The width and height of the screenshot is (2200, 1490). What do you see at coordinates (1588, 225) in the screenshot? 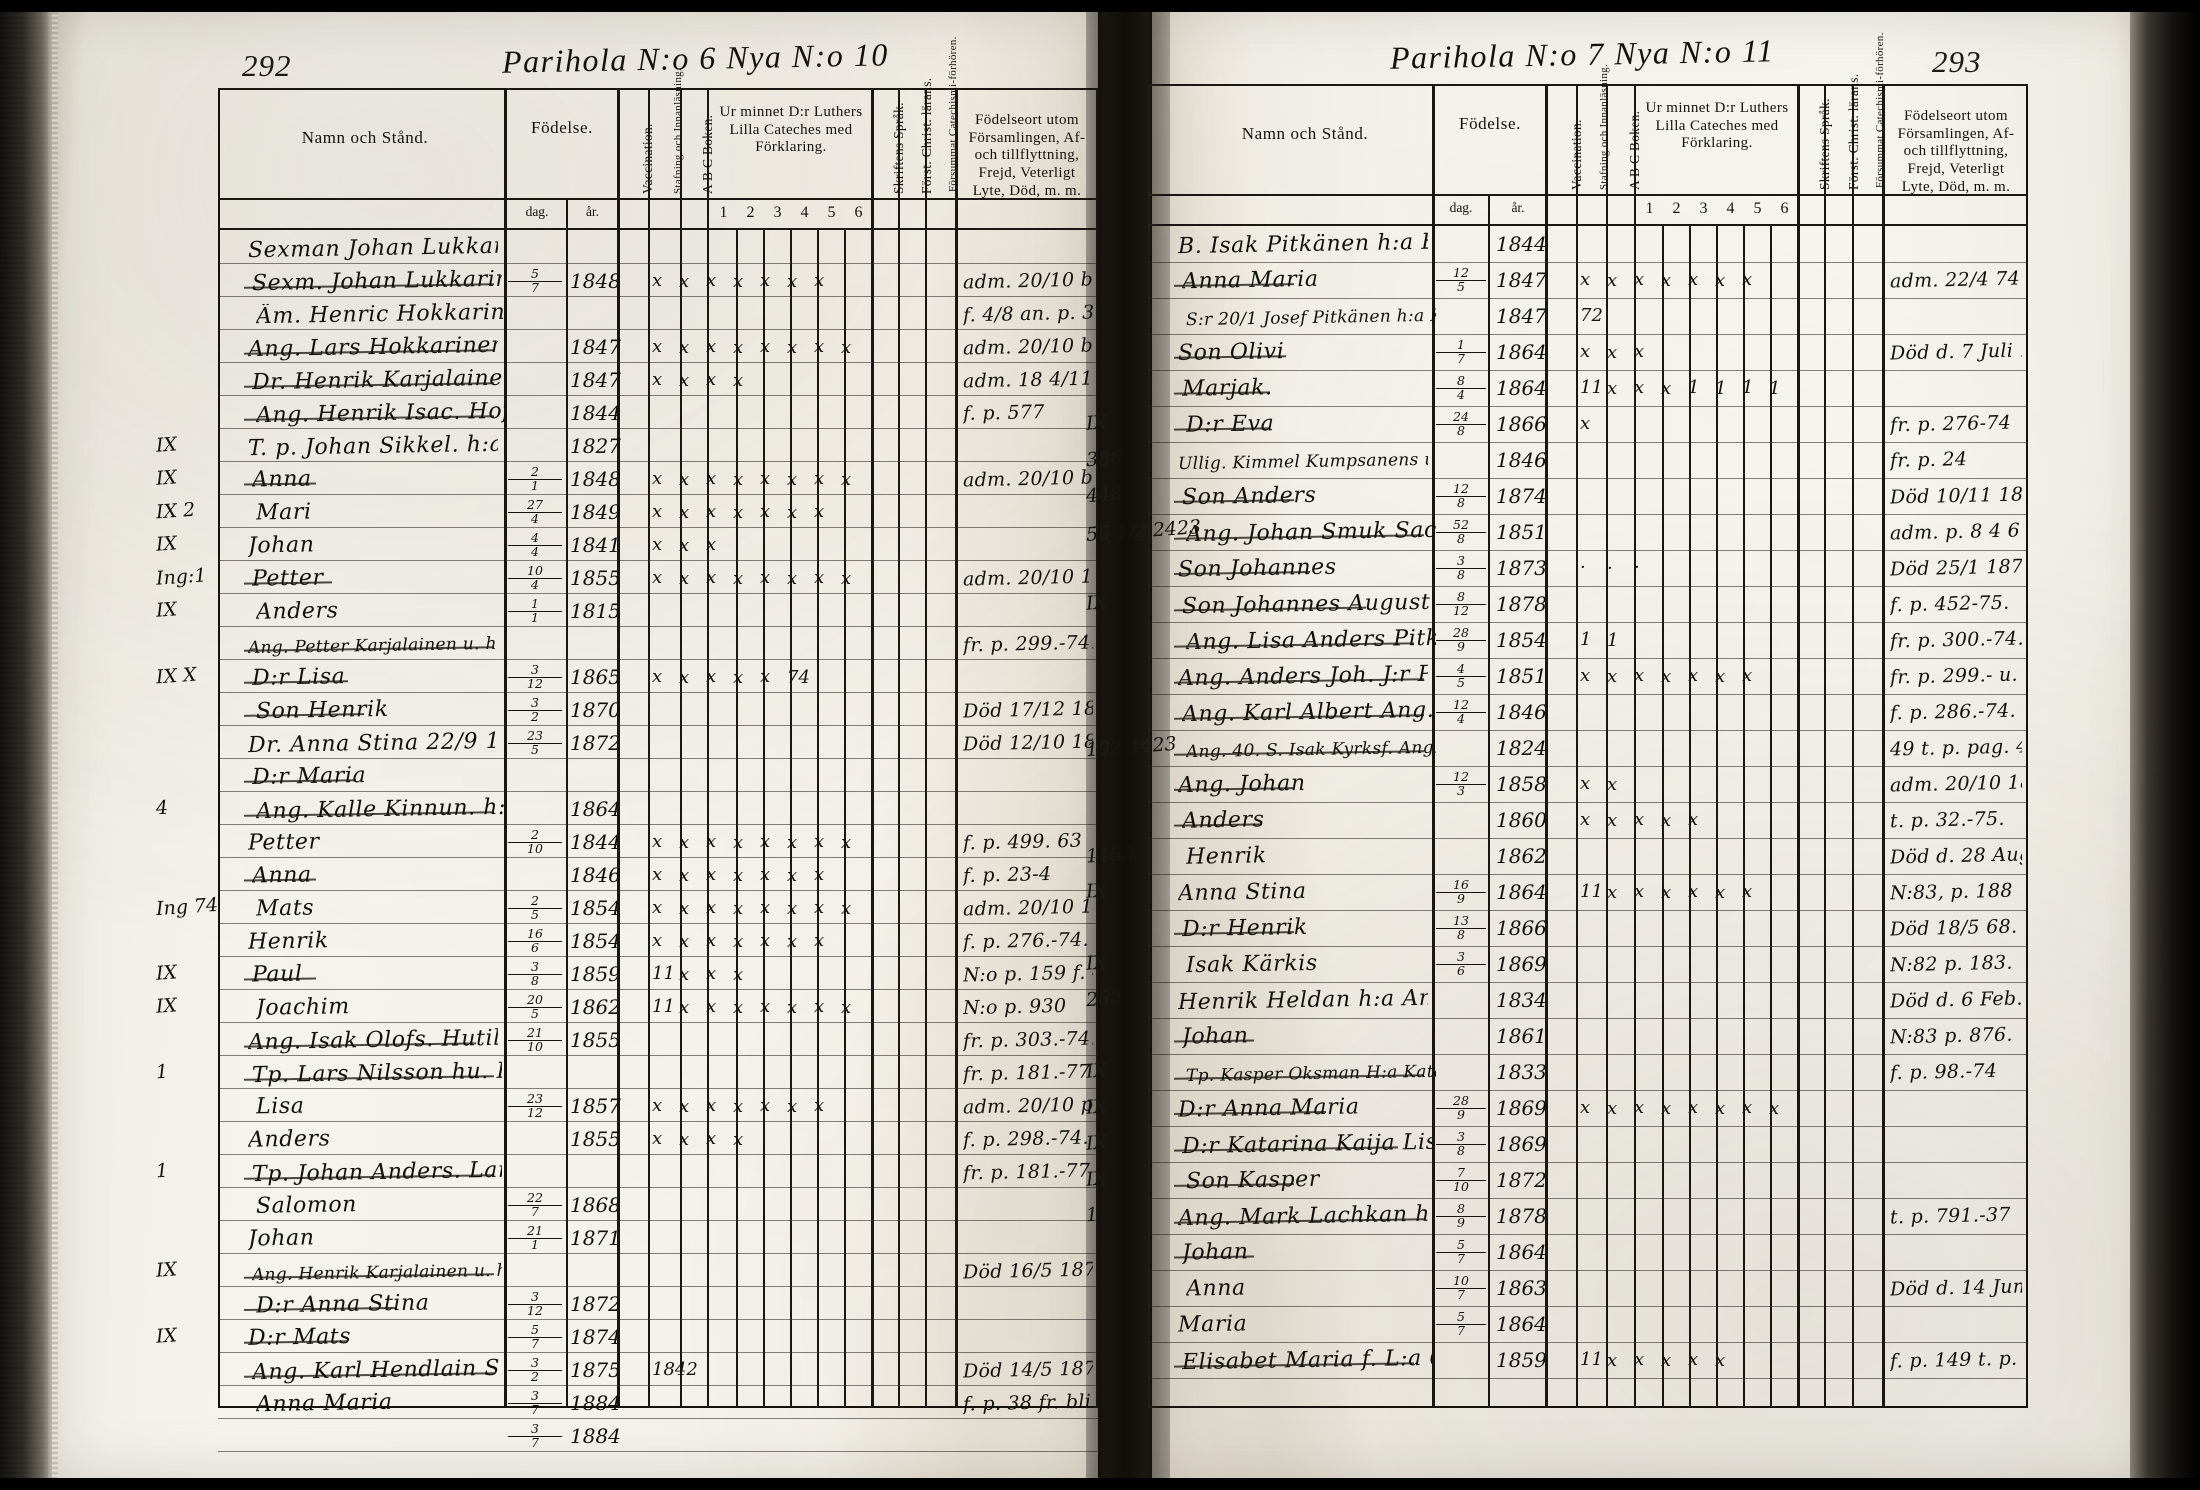
I see `right-header-bottom-rule` at bounding box center [1588, 225].